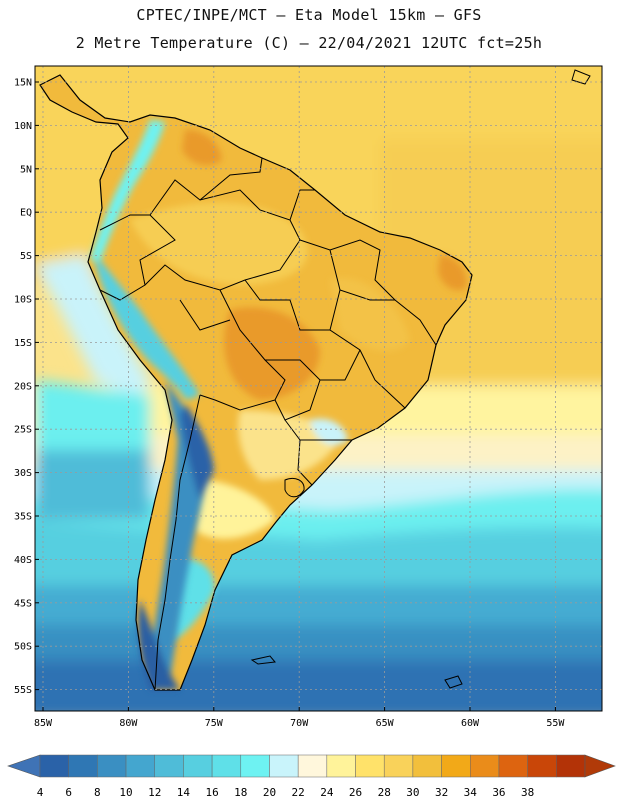 This screenshot has height=800, width=618. Describe the element at coordinates (128, 723) in the screenshot. I see `lon-tick-label: 80W` at that location.